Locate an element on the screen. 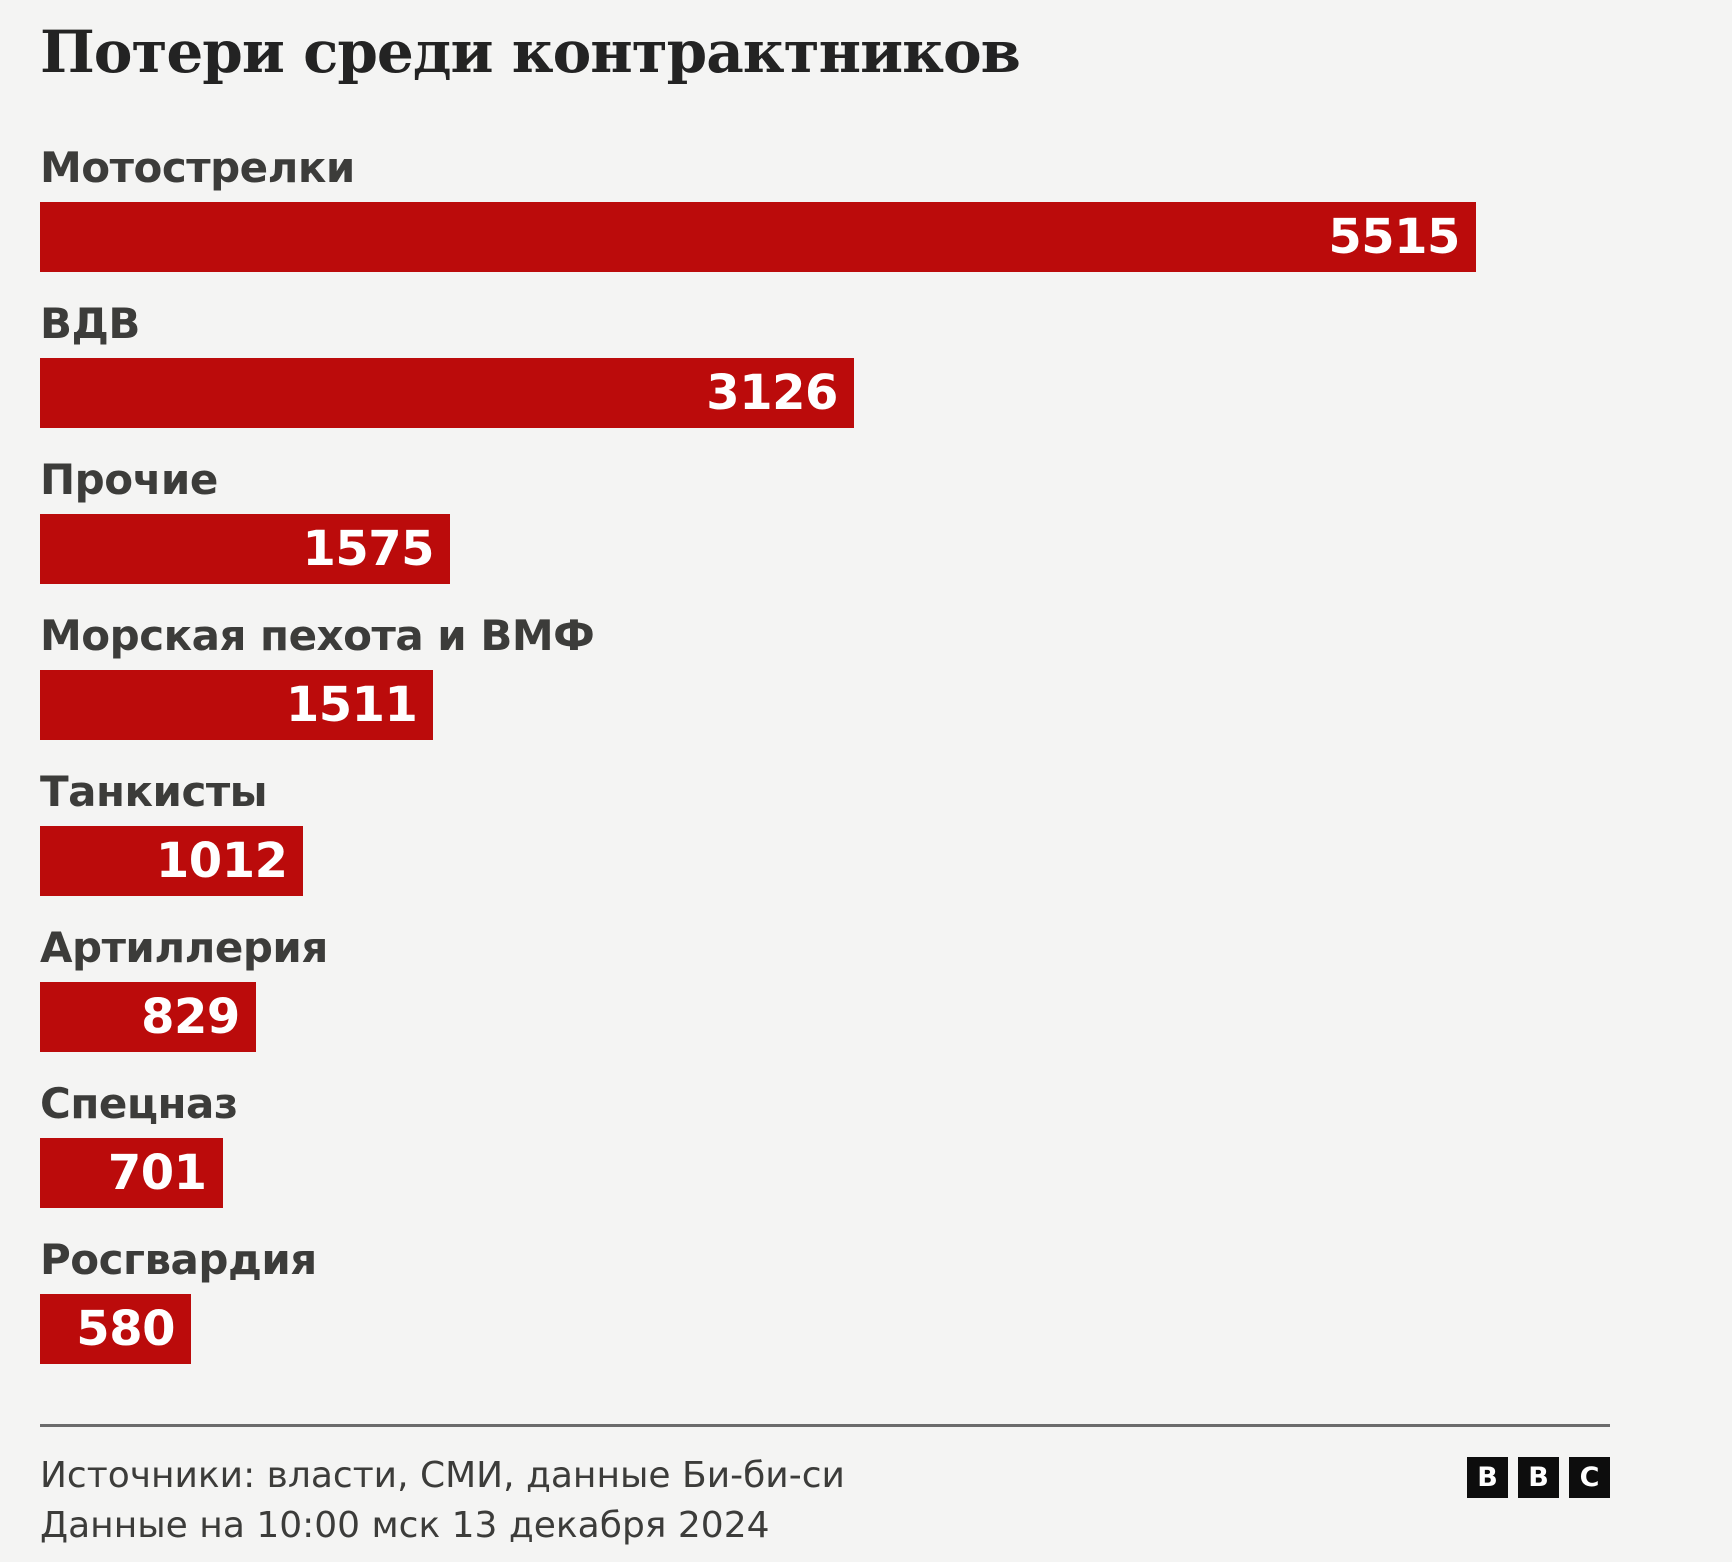 Image resolution: width=1732 pixels, height=1562 pixels. bar-label: Артиллерия is located at coordinates (184, 947).